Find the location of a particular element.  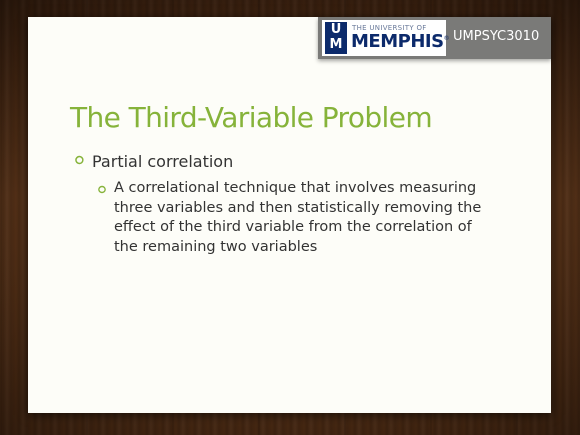

university-logo: U M THE UNIVERSITY OF MEMPHIS® is located at coordinates (386, 38).